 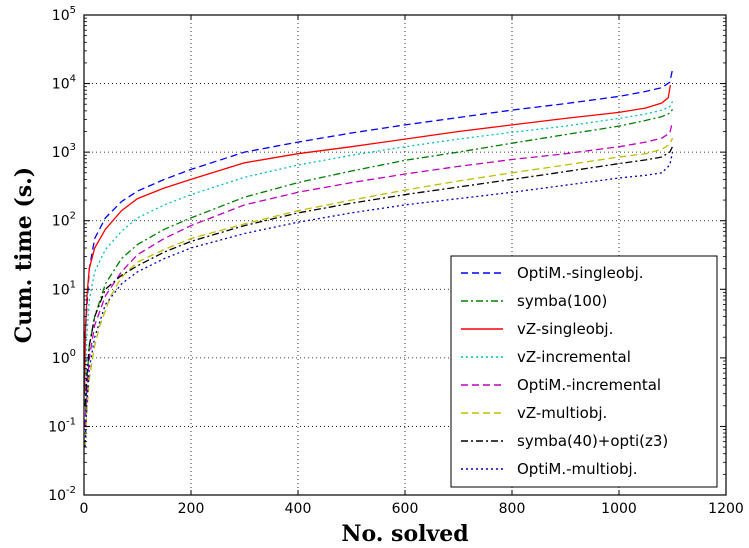 I want to click on y-tick-label: 10⁴, so click(x=64, y=83).